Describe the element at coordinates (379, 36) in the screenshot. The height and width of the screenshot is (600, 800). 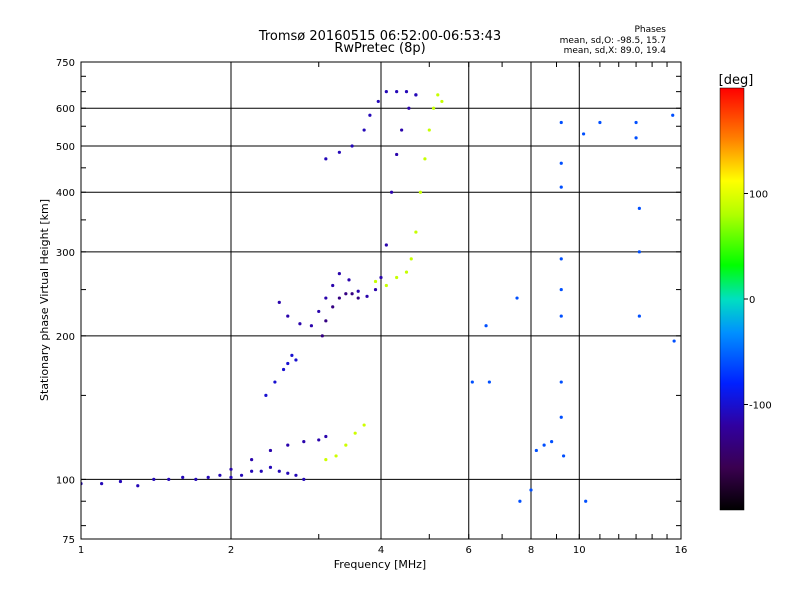
I see `chart-title: Tromsø 20160515 06:52:00-06:53:43` at that location.